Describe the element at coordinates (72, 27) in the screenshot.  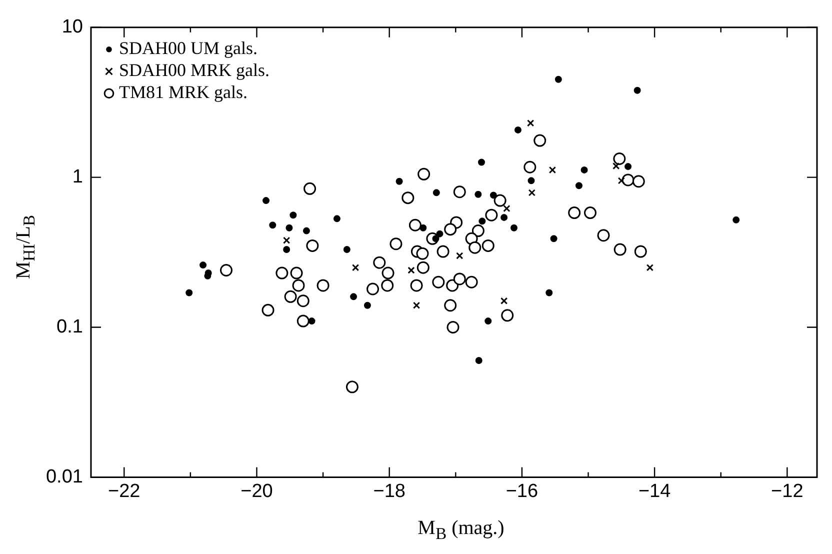
I see `y-tick-label: 10` at that location.